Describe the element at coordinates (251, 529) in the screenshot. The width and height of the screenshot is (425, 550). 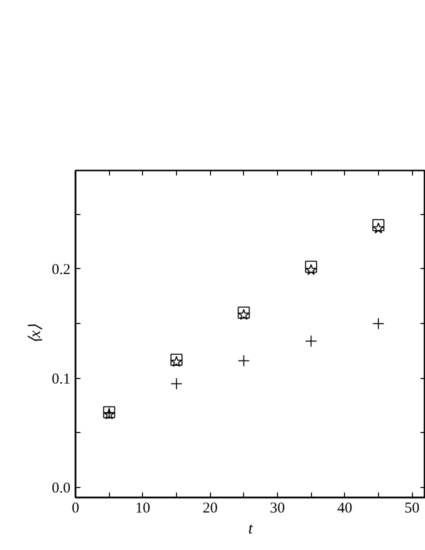
I see `x-axis-title: t` at that location.